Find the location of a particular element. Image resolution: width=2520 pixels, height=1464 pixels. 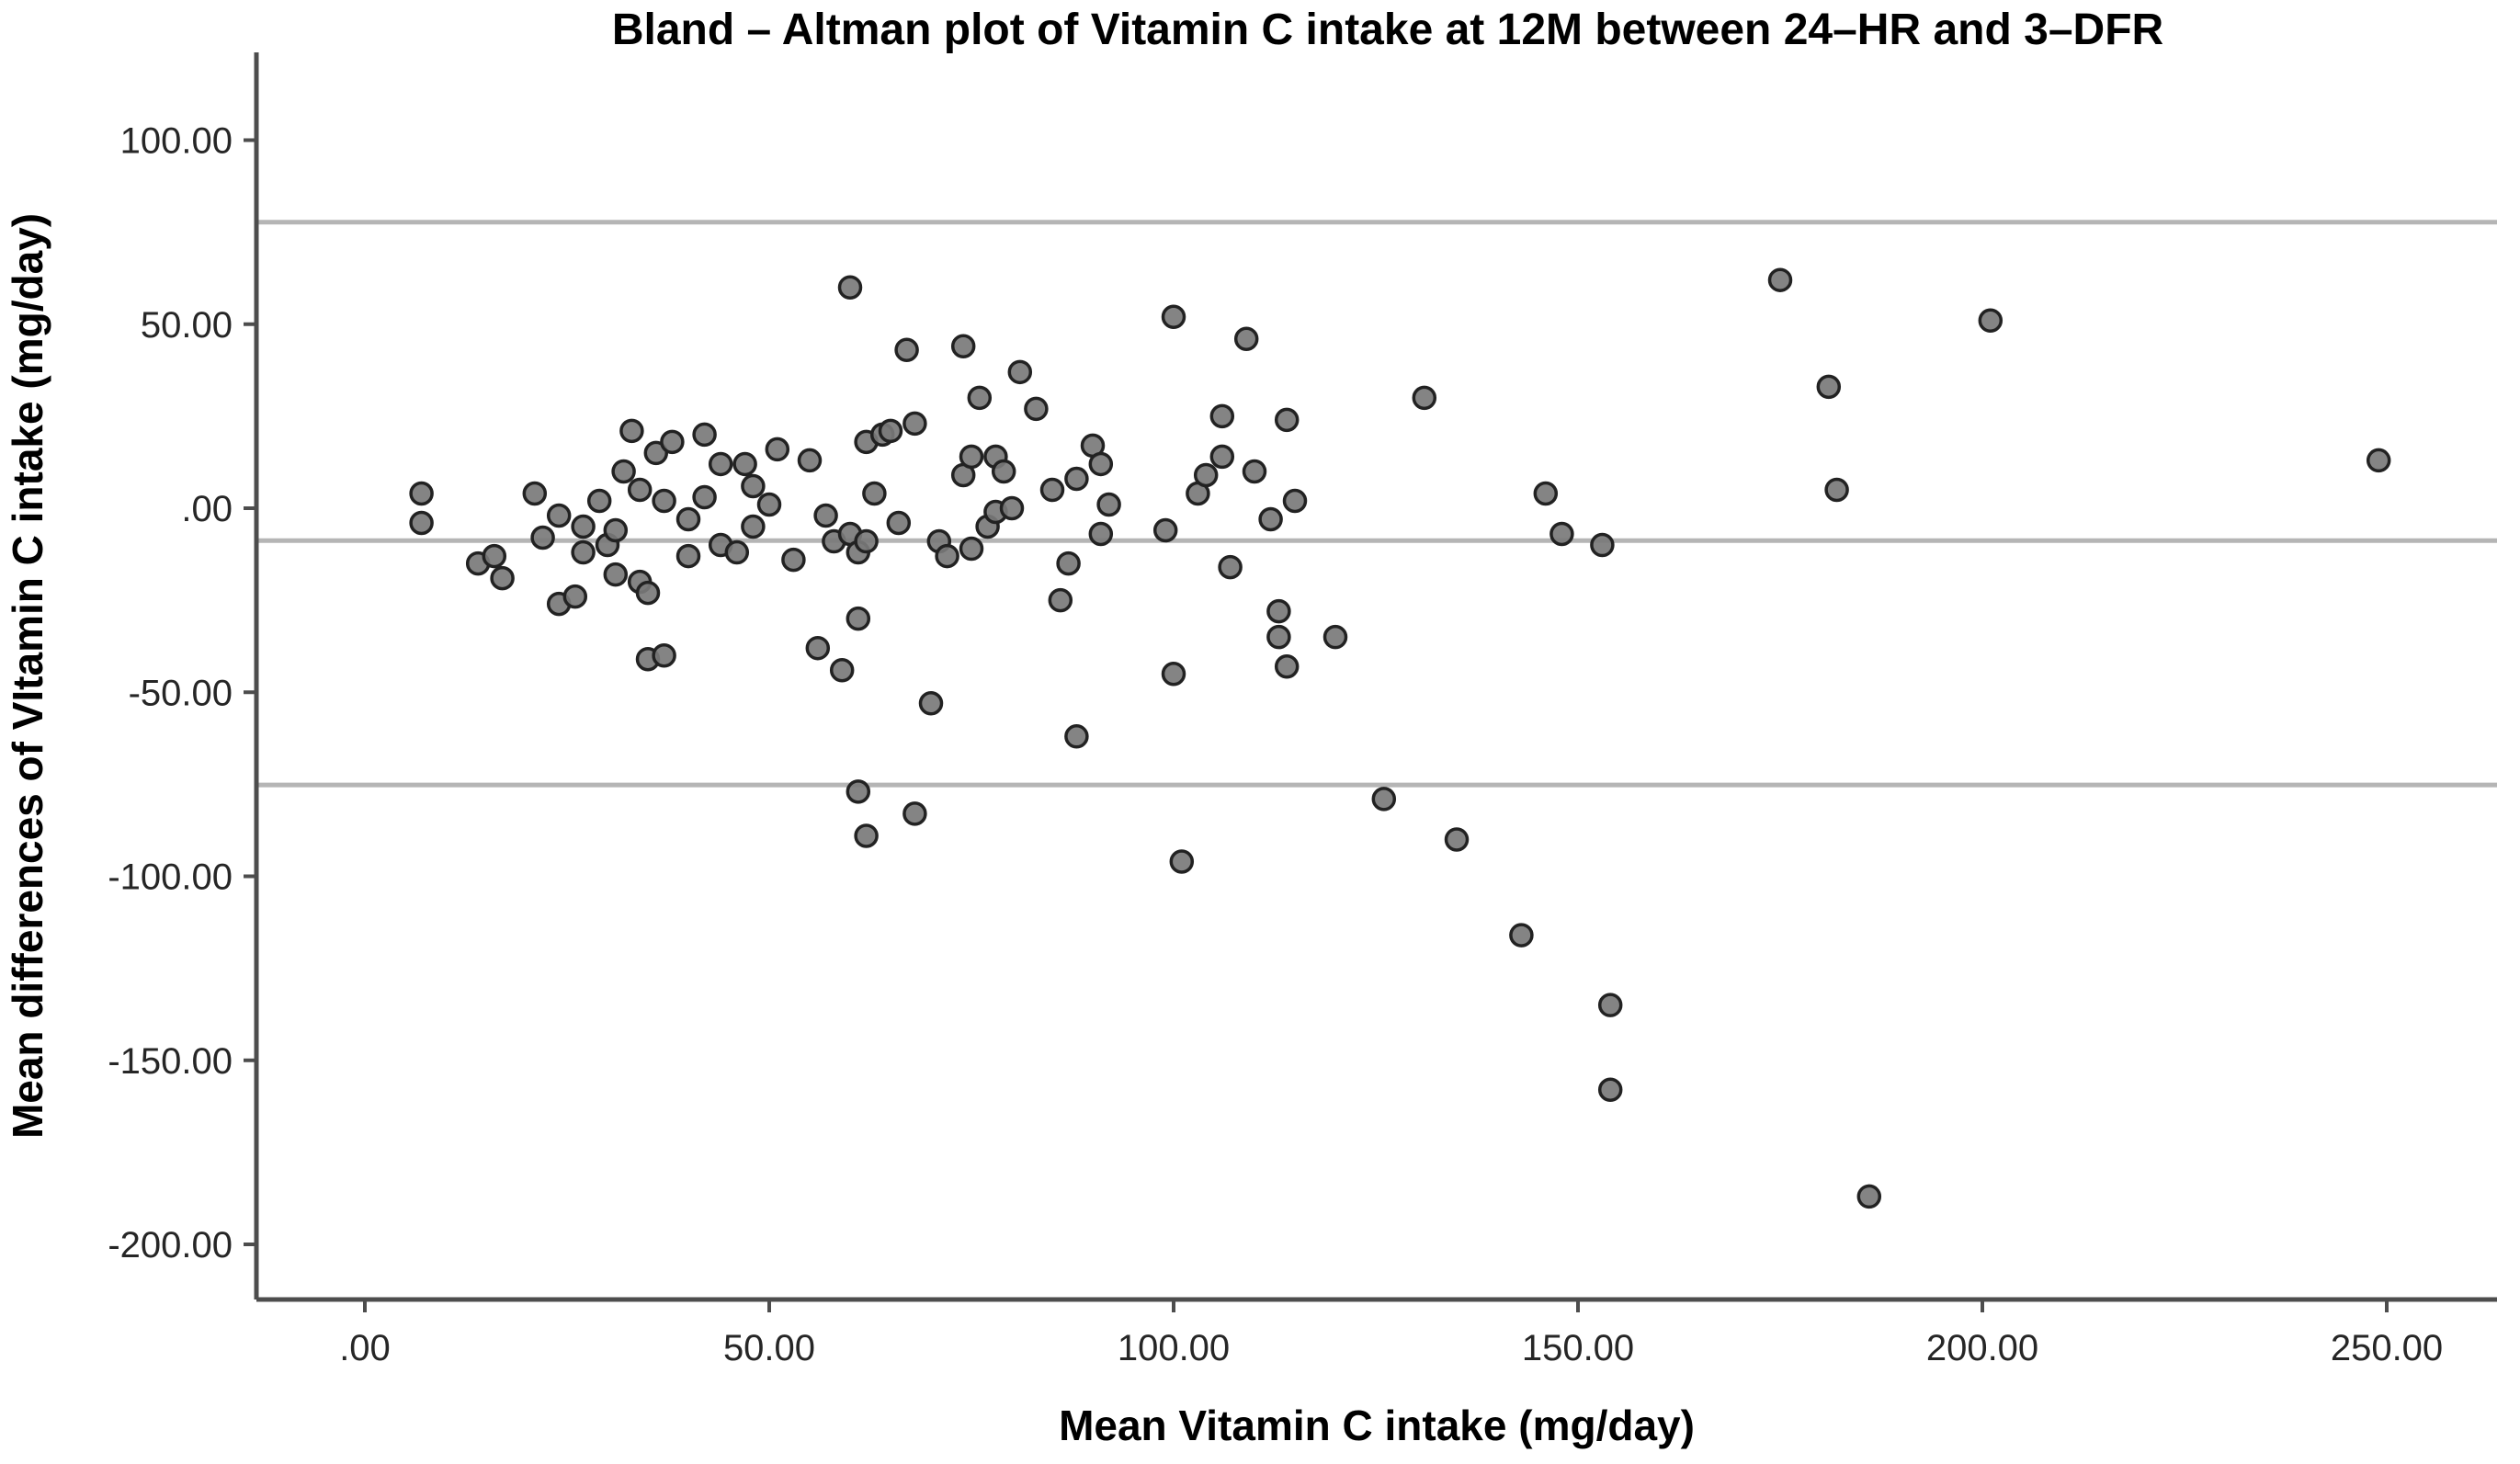

y-tick-label: -150.00 is located at coordinates (170, 1062).